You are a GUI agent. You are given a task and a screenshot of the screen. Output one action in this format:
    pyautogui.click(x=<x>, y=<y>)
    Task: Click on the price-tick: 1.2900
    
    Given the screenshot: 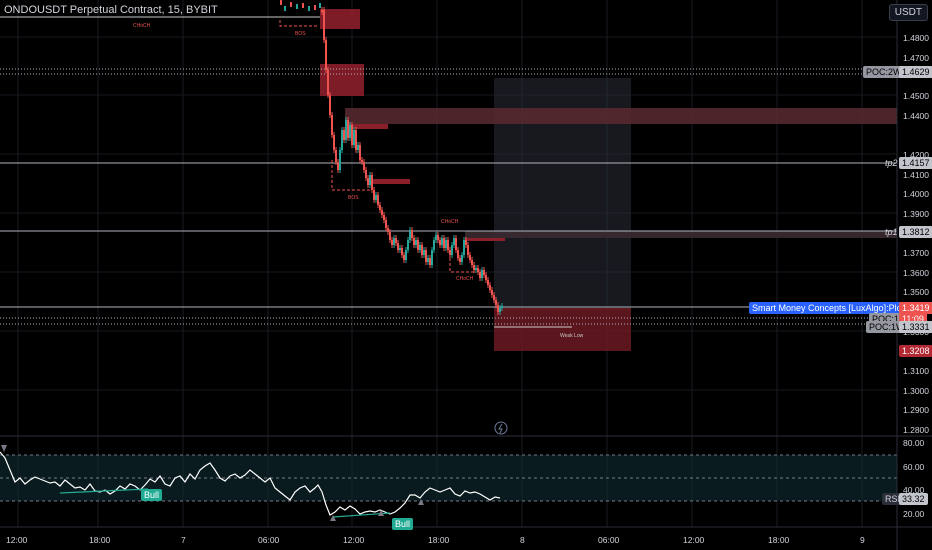 What is the action you would take?
    pyautogui.click(x=916, y=410)
    